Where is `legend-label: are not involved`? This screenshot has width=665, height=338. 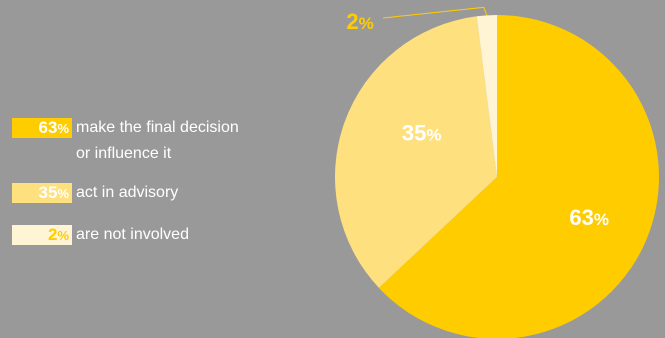 legend-label: are not involved is located at coordinates (132, 235).